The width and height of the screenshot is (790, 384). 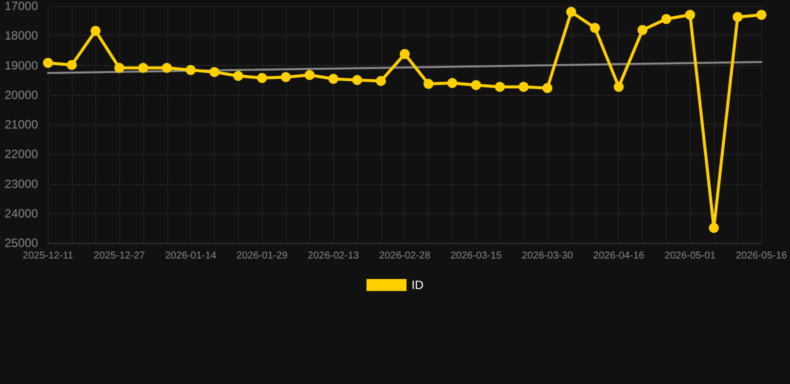 I want to click on x-tick-label: 2026-03-30, so click(x=548, y=256).